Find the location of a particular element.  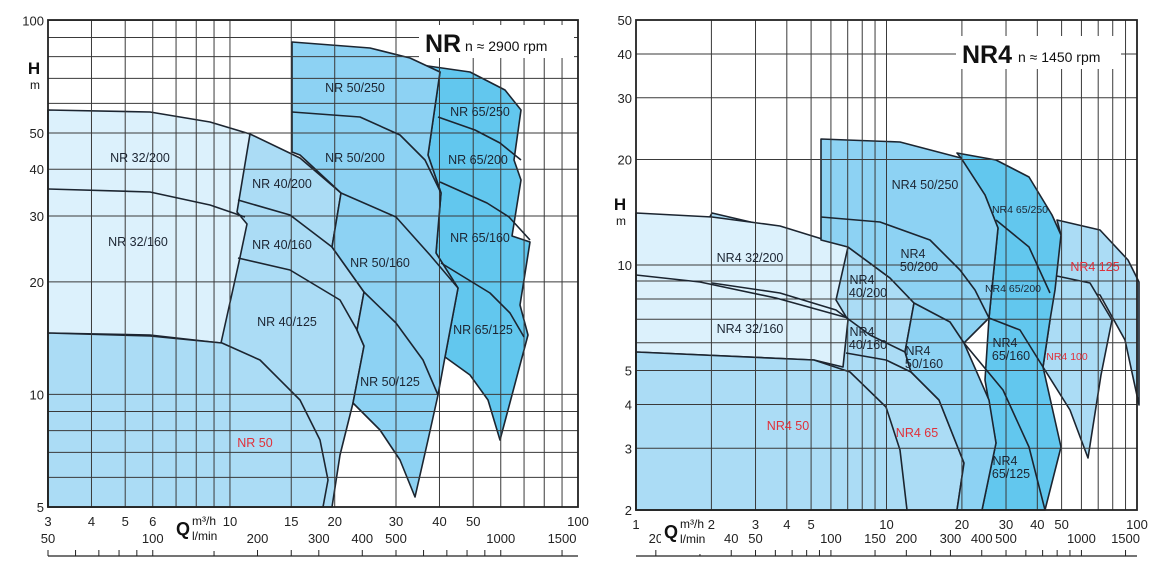

x-axis-unit: m³/h is located at coordinates (204, 521).